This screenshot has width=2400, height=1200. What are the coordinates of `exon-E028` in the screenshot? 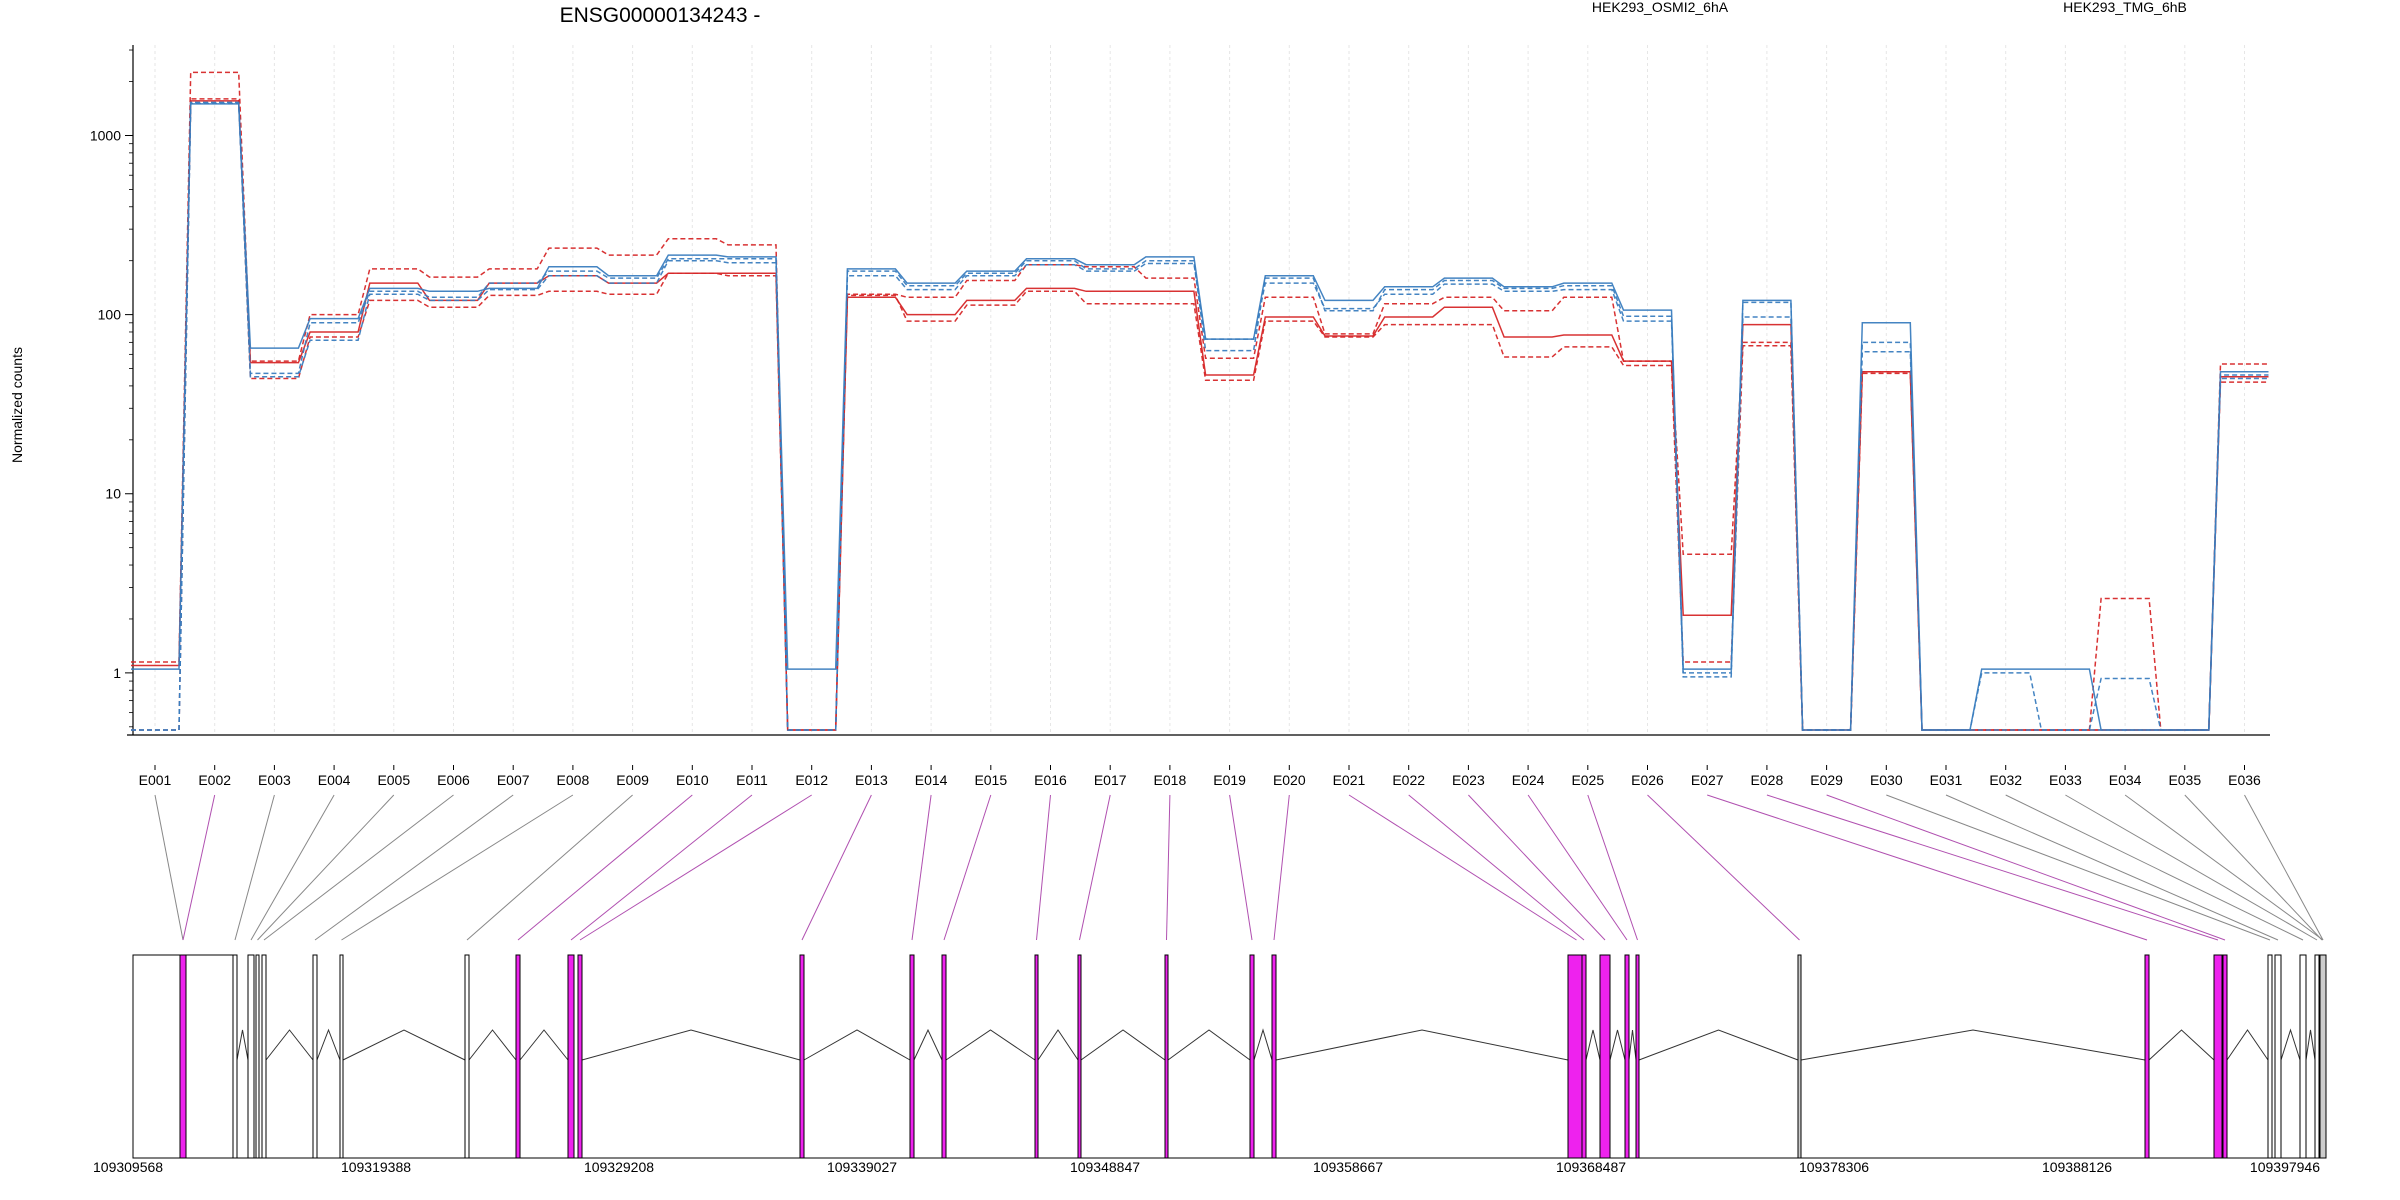 It's located at (2218, 1056).